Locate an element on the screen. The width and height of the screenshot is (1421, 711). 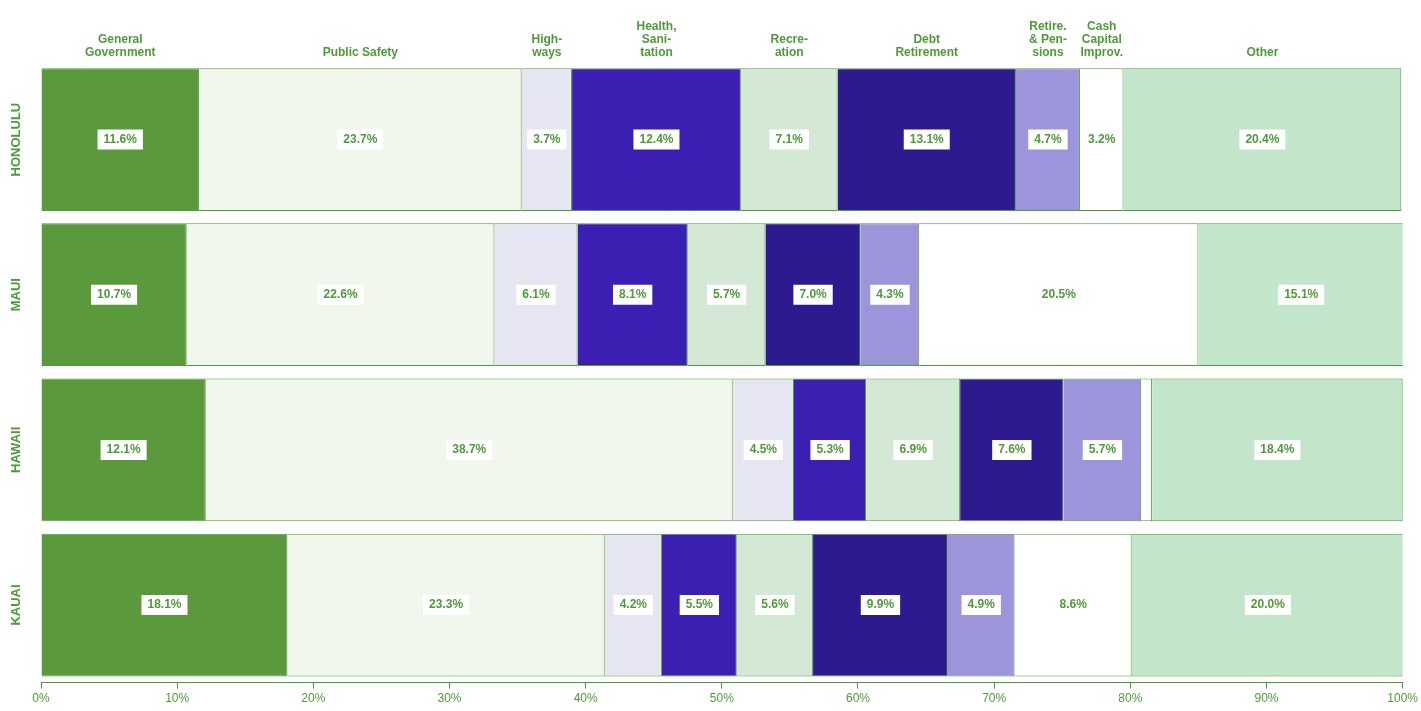
data-label: 12.1% is located at coordinates (123, 449).